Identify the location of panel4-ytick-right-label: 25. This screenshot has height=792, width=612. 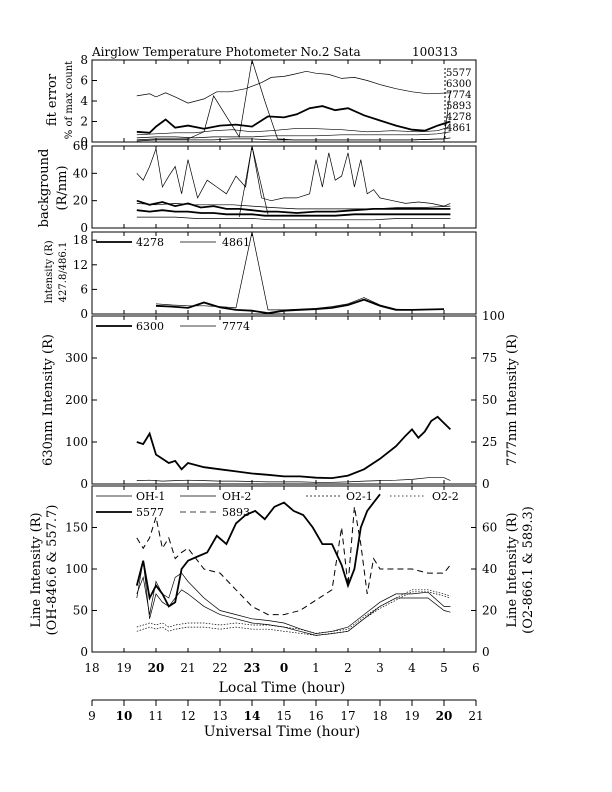
(489, 442).